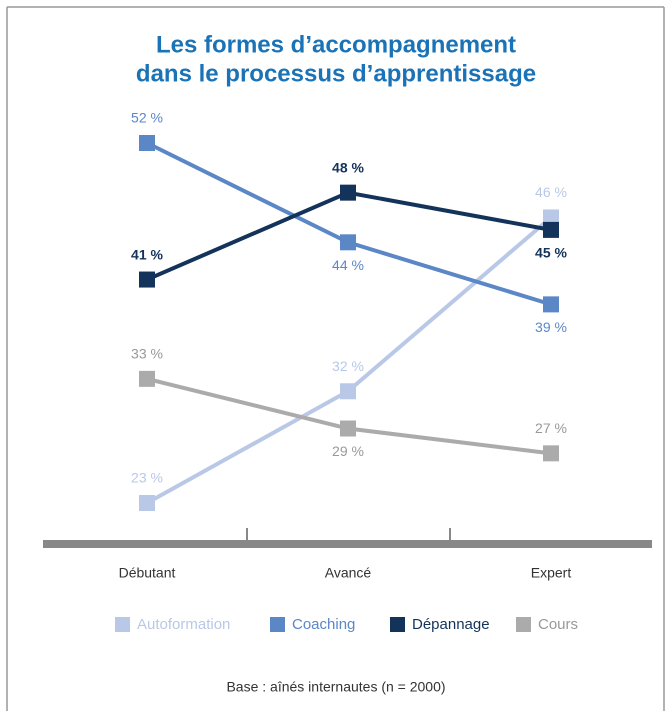 This screenshot has width=672, height=711. What do you see at coordinates (336, 44) in the screenshot?
I see `chart-title: Les formes d’accompagnement` at bounding box center [336, 44].